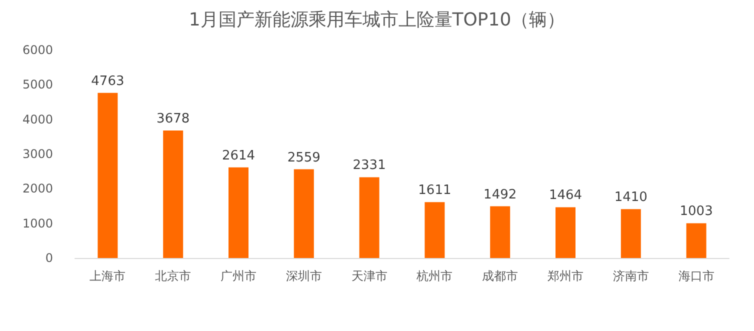 Image resolution: width=754 pixels, height=331 pixels. I want to click on data-label: 2614, so click(239, 156).